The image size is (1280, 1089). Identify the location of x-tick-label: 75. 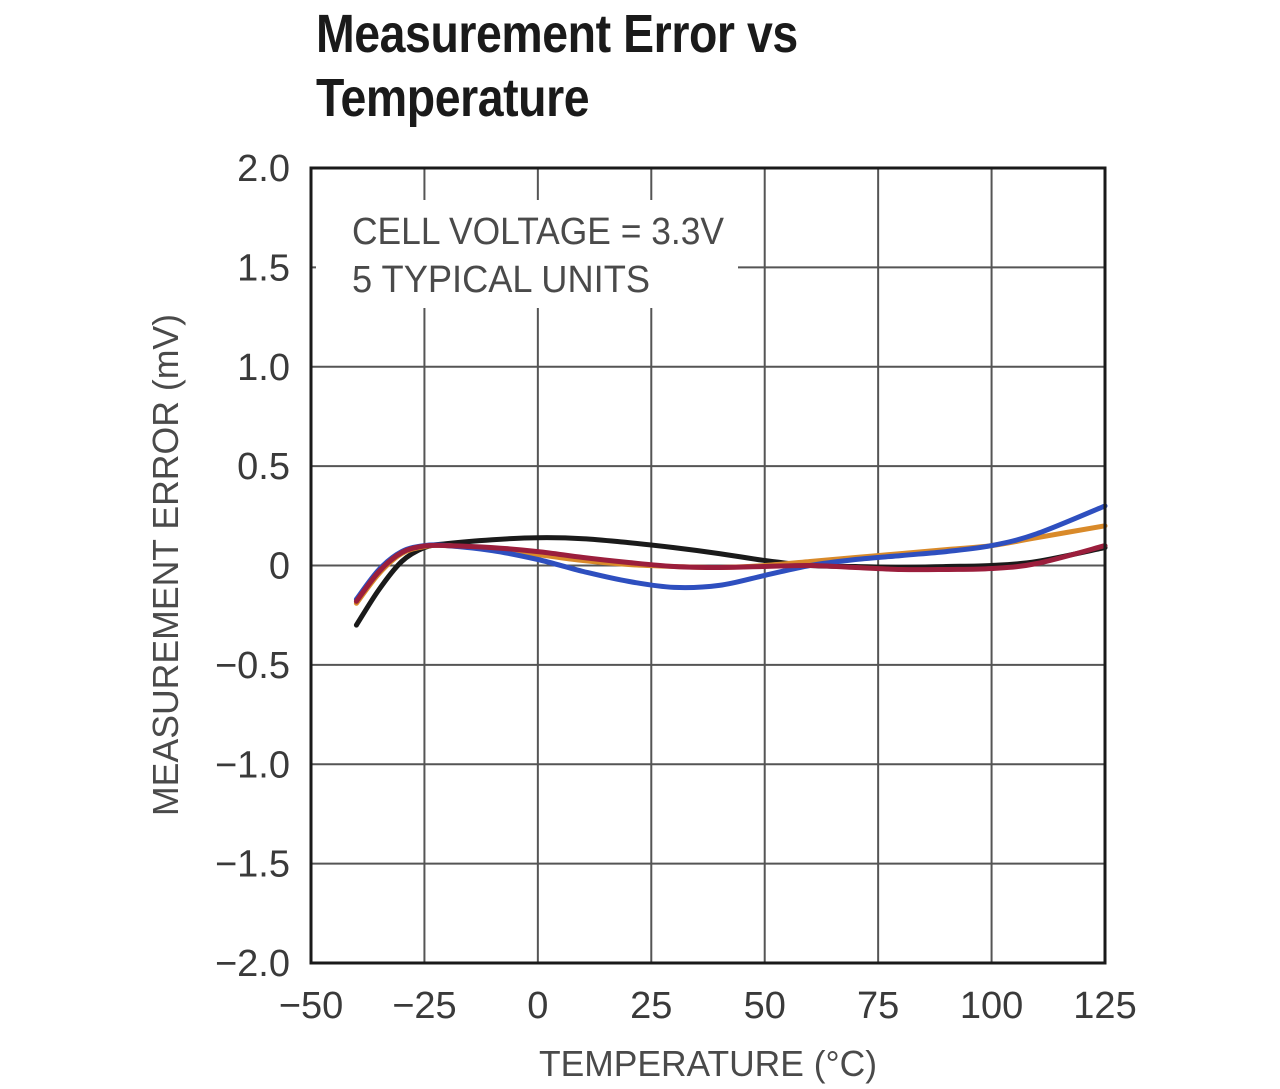
(878, 1006).